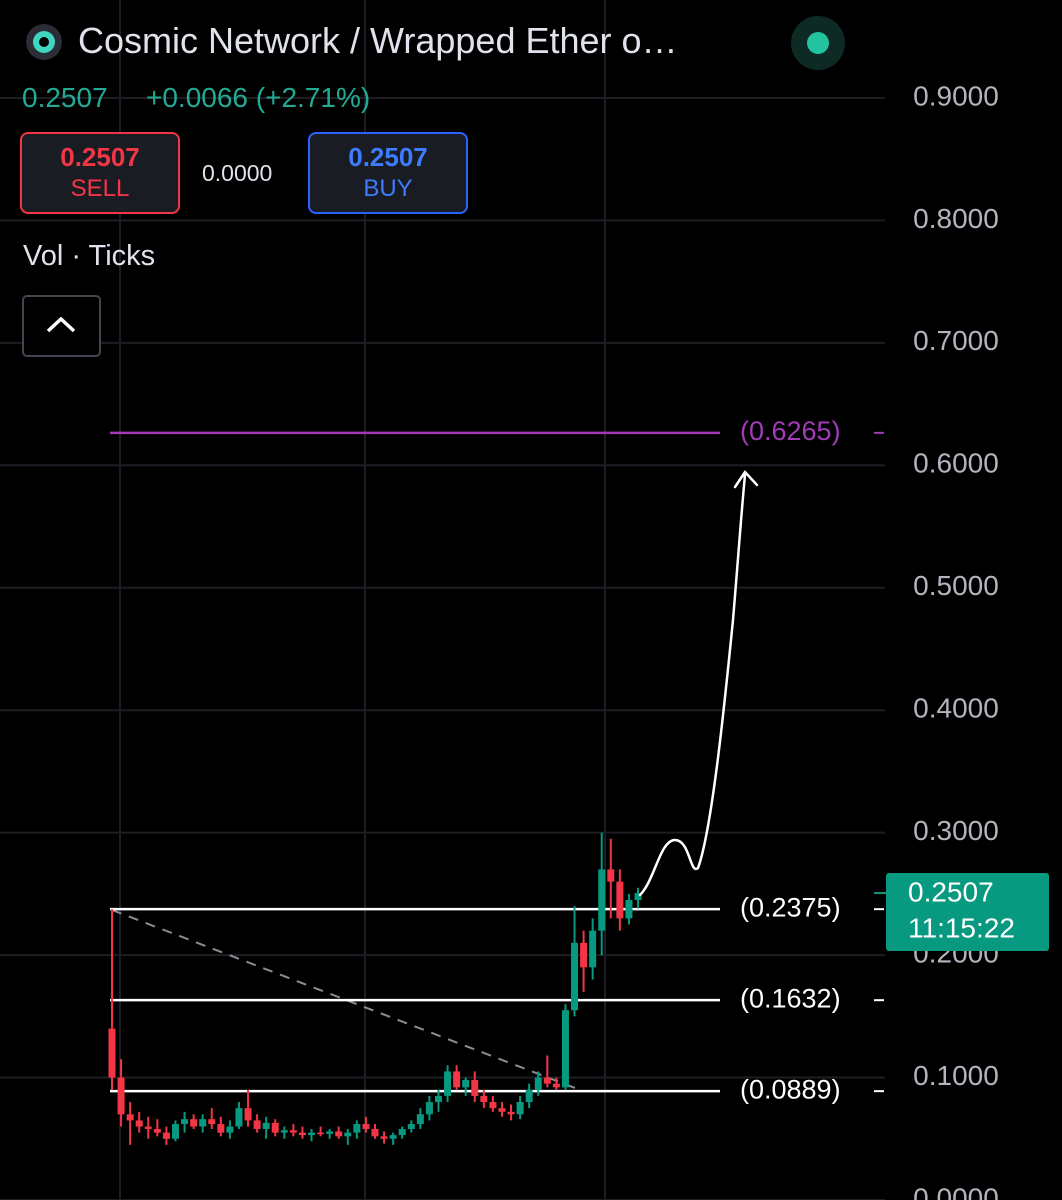  I want to click on last-price-time: 11:15:22, so click(961, 927).